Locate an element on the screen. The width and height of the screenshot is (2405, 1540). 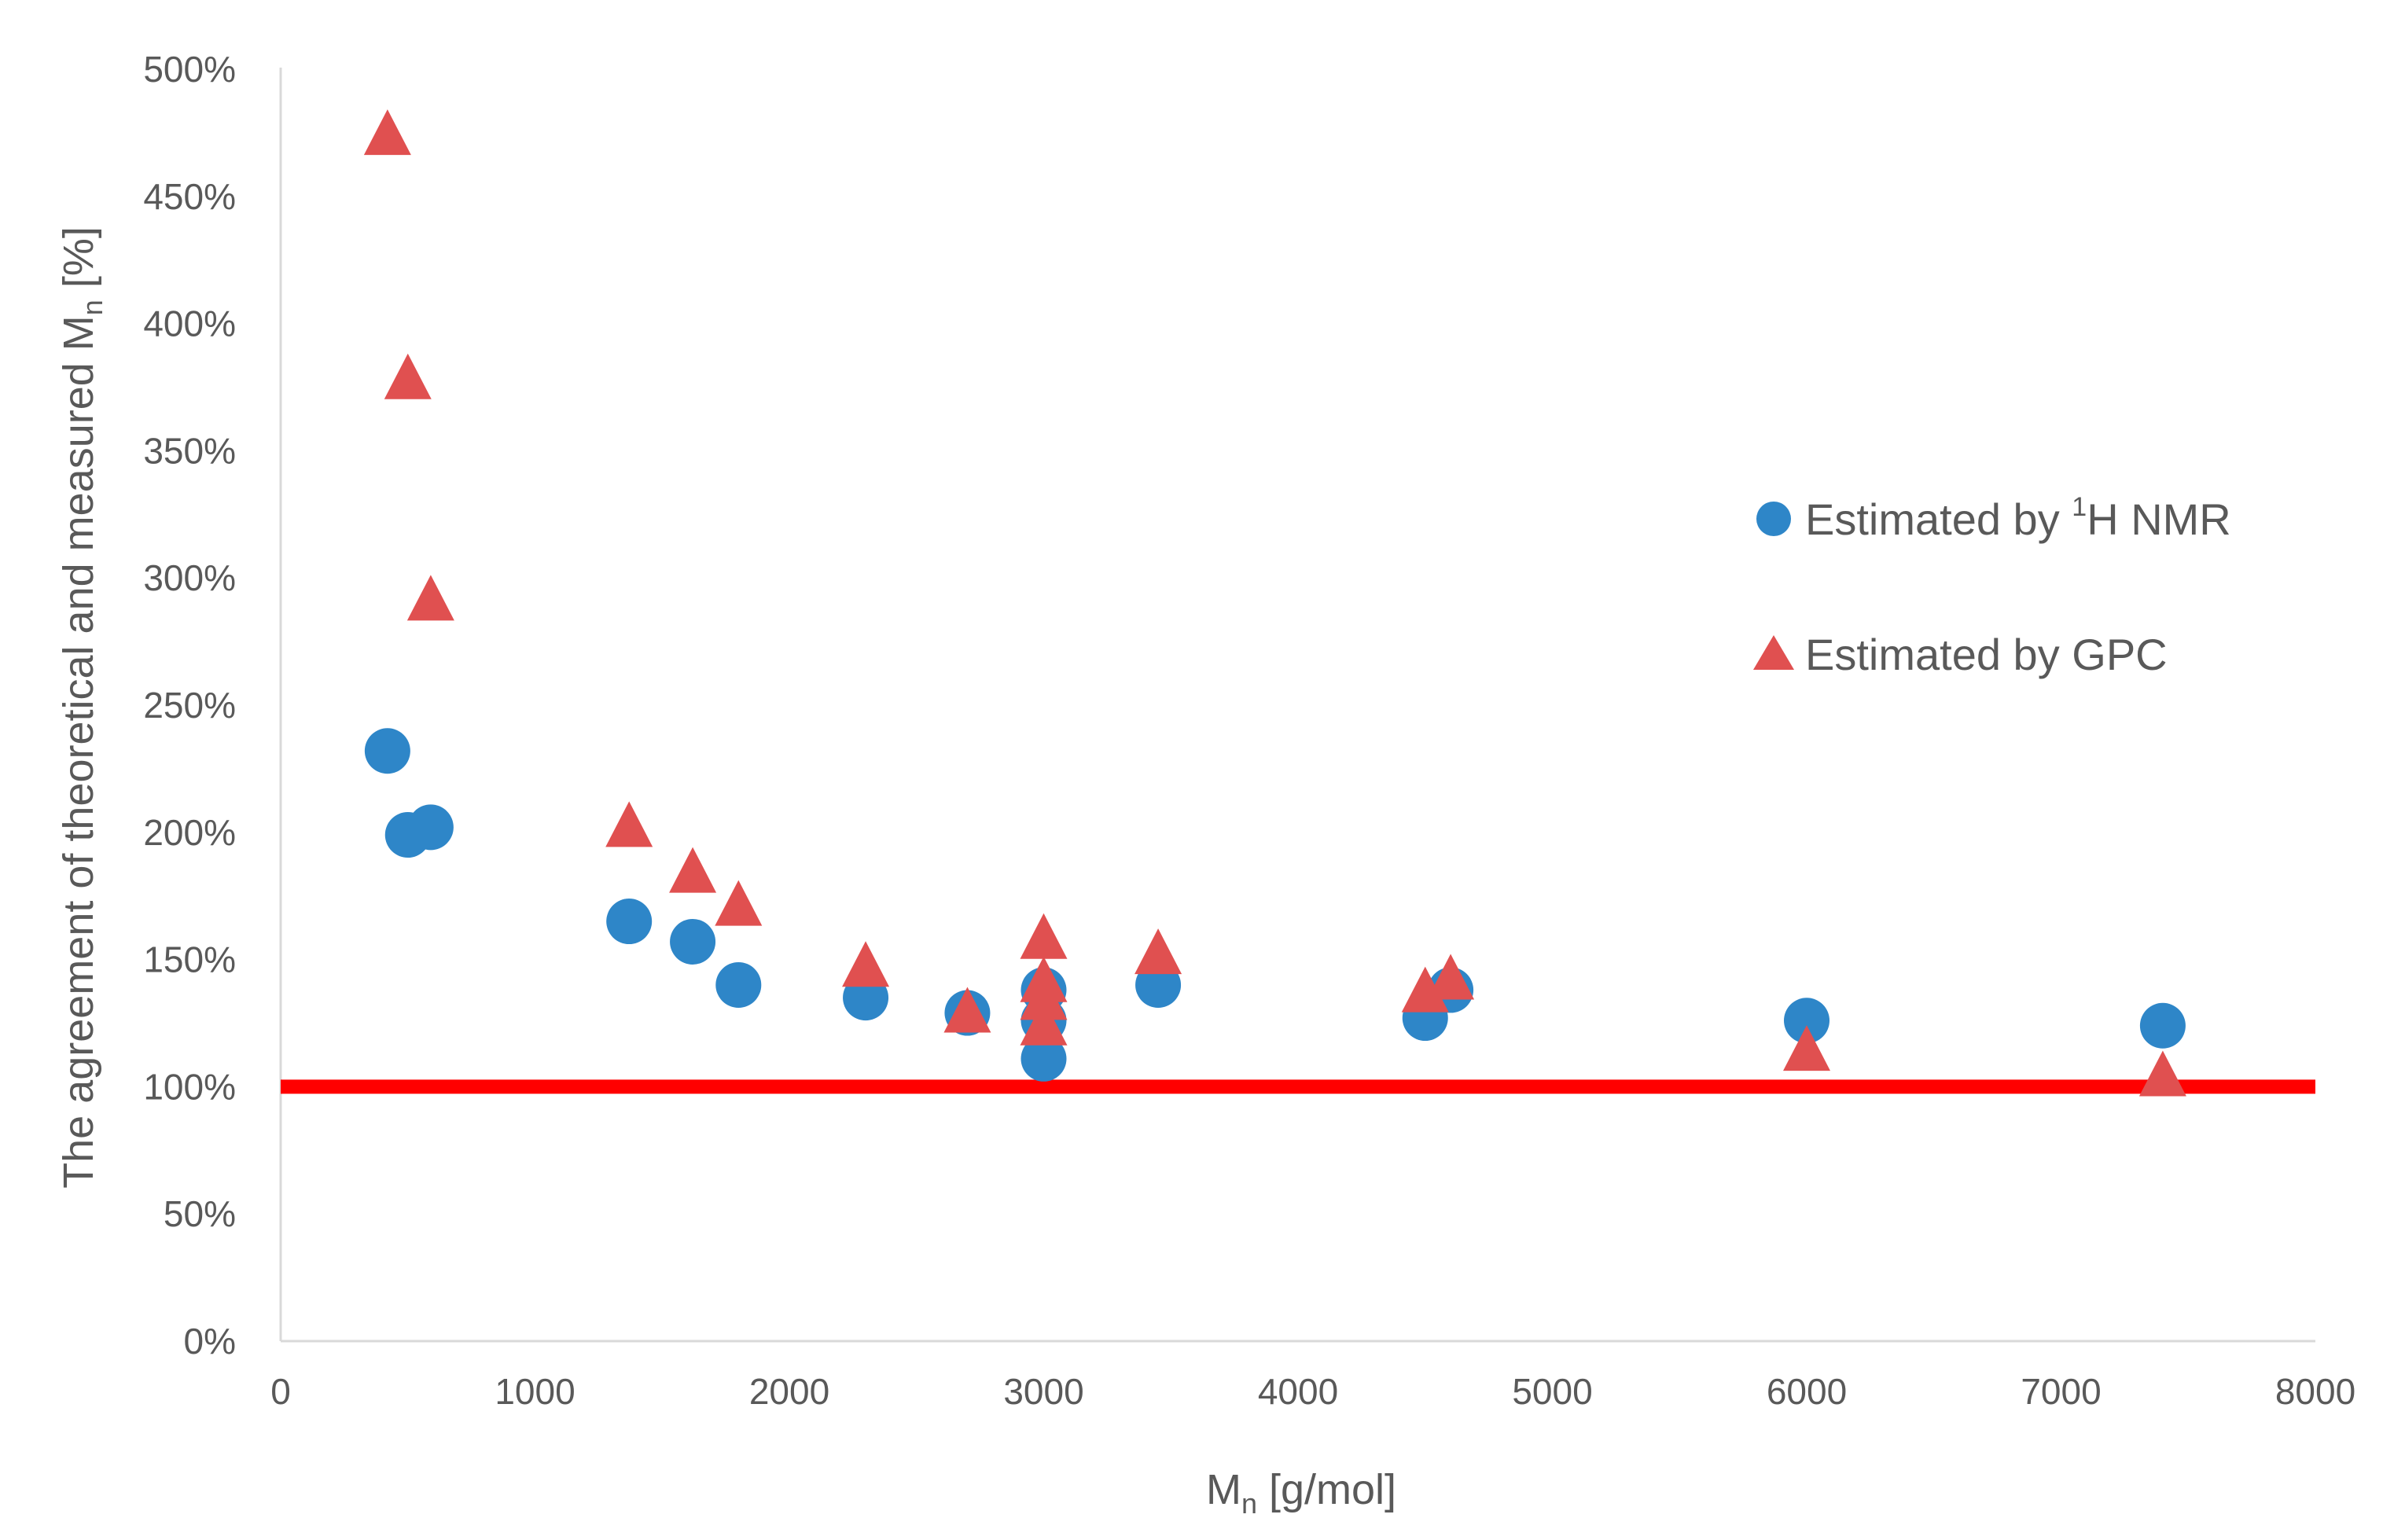
x-tick-label: 1000 is located at coordinates (535, 1392).